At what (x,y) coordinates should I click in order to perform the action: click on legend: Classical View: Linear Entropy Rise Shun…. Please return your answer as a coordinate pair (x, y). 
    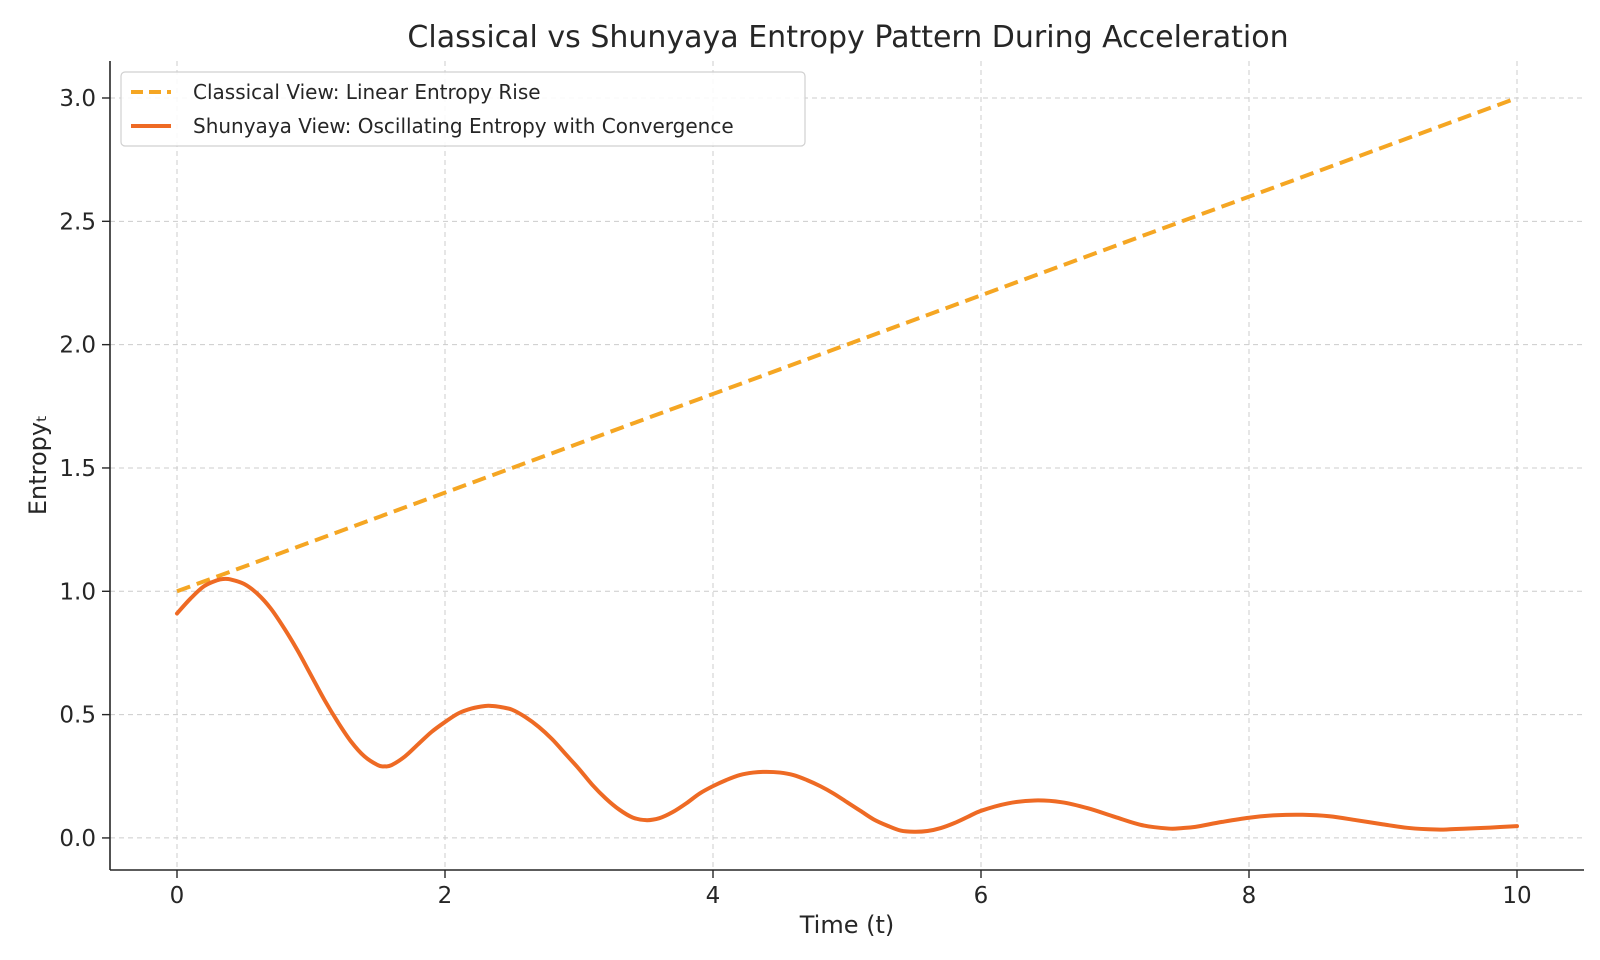
    Looking at the image, I should click on (463, 109).